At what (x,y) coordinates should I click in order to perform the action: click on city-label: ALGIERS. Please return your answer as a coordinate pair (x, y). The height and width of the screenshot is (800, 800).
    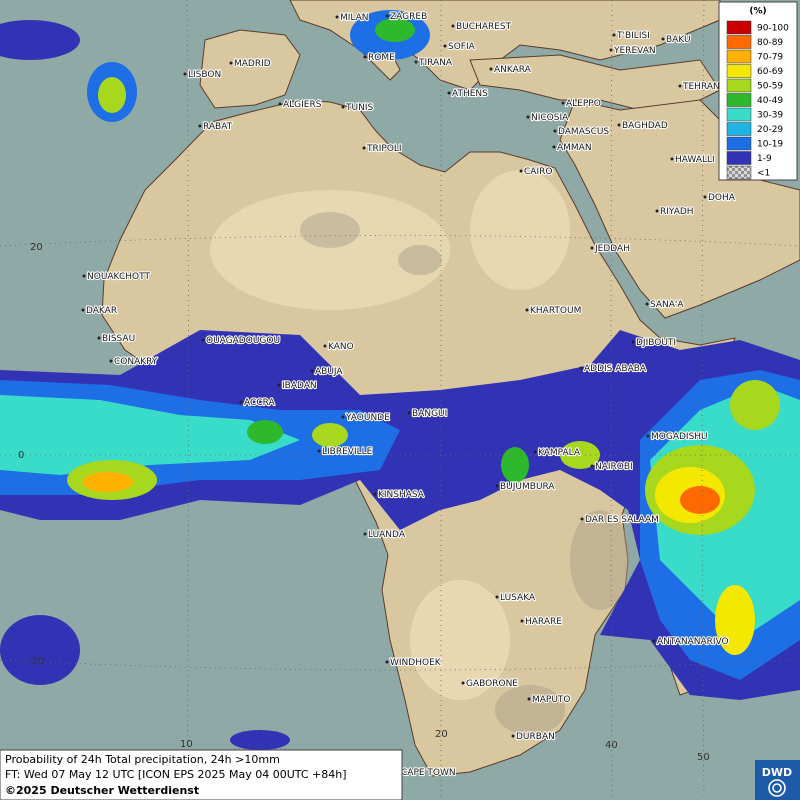
    Looking at the image, I should click on (302, 105).